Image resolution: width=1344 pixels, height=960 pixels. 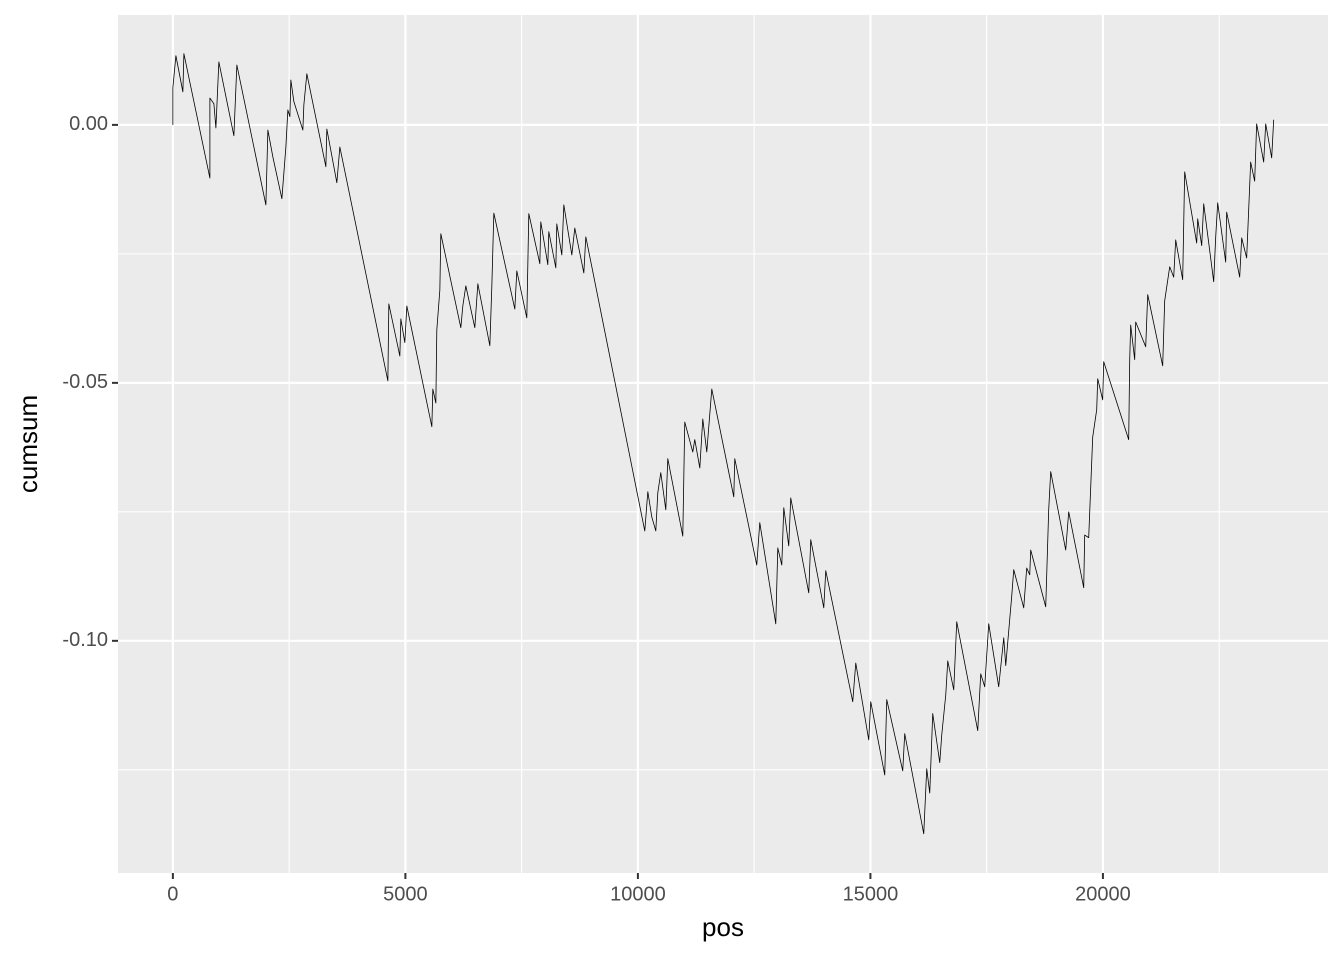 I want to click on x-tick-label: 0, so click(x=172, y=894).